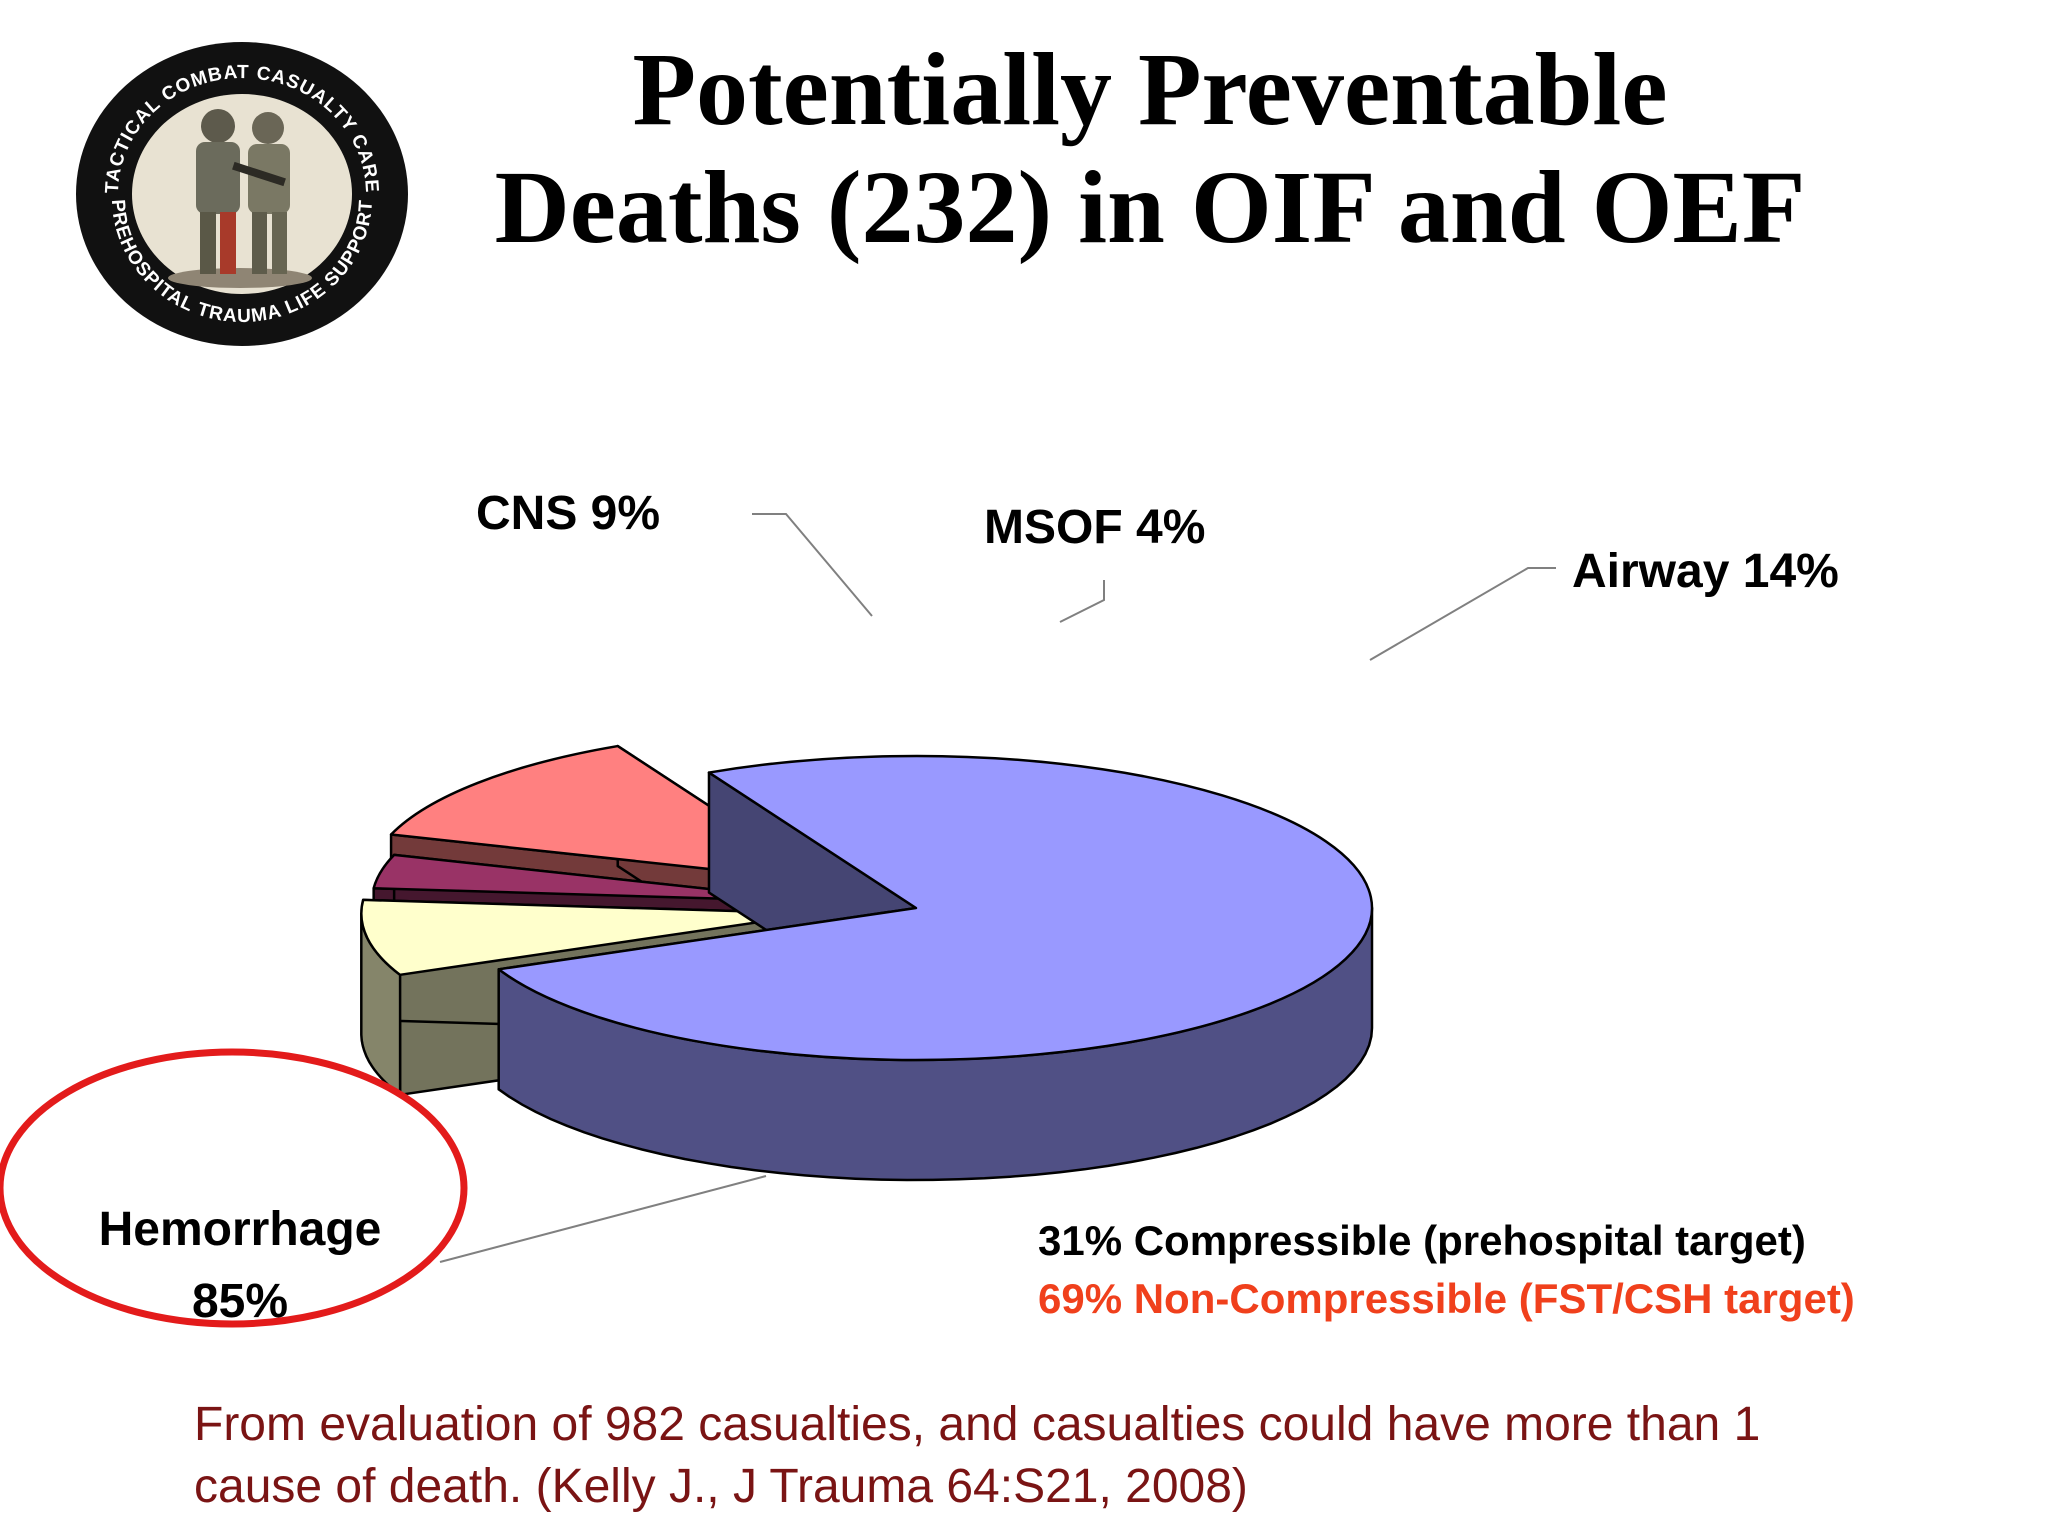  Describe the element at coordinates (812, 565) in the screenshot. I see `leader-line-cns` at that location.